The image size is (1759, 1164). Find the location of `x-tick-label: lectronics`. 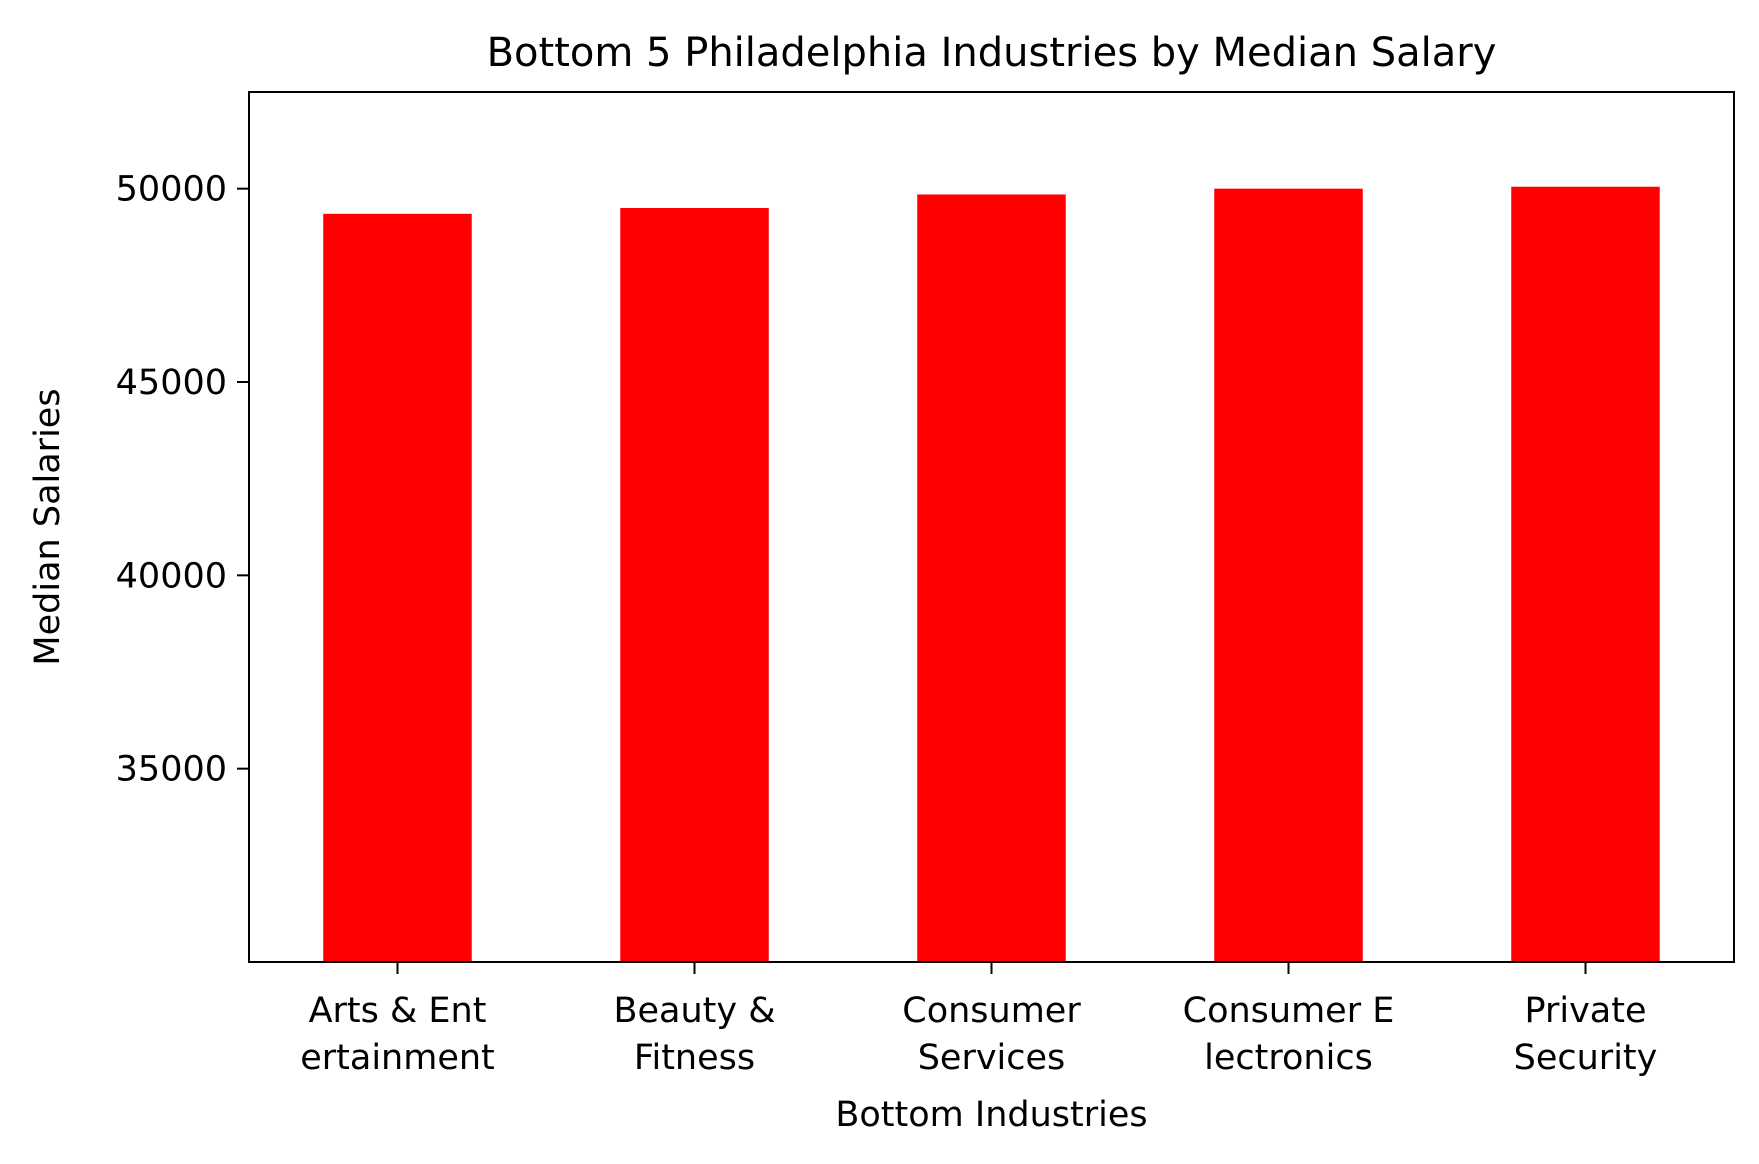

x-tick-label: lectronics is located at coordinates (1288, 1058).